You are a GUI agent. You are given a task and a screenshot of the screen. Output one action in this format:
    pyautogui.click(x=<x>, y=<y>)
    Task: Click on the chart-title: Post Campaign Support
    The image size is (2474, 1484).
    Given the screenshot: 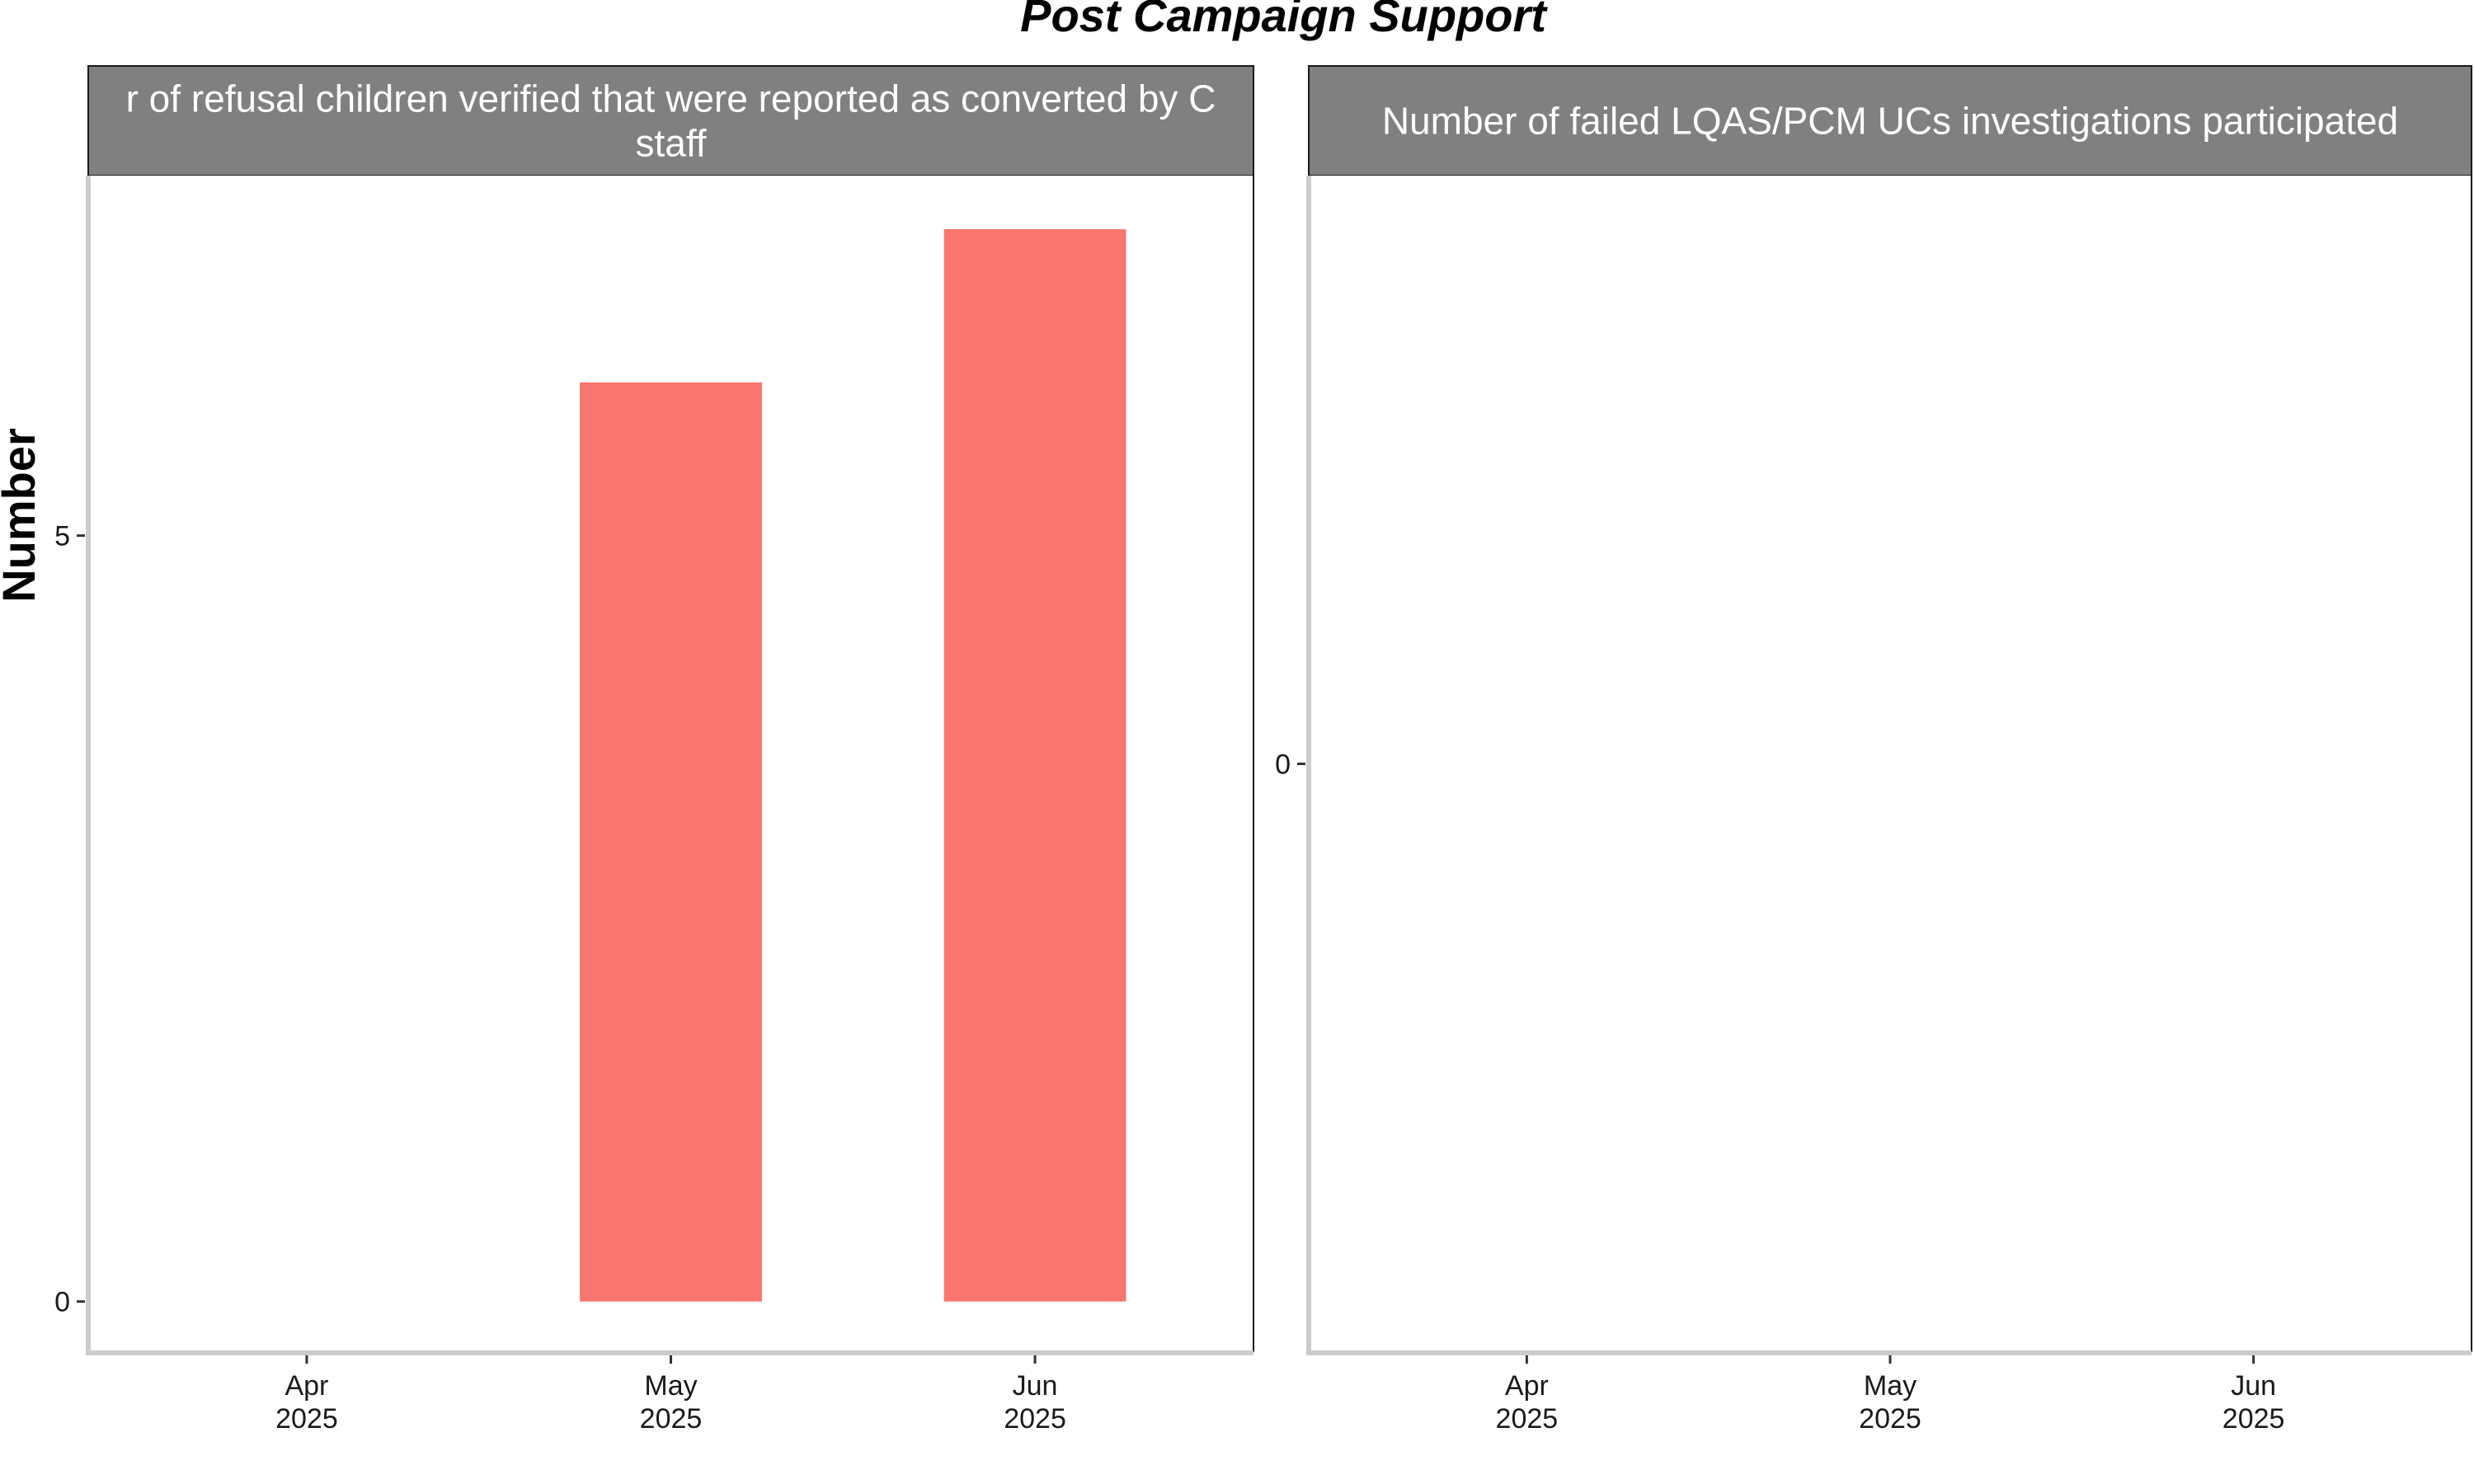 What is the action you would take?
    pyautogui.click(x=1284, y=20)
    